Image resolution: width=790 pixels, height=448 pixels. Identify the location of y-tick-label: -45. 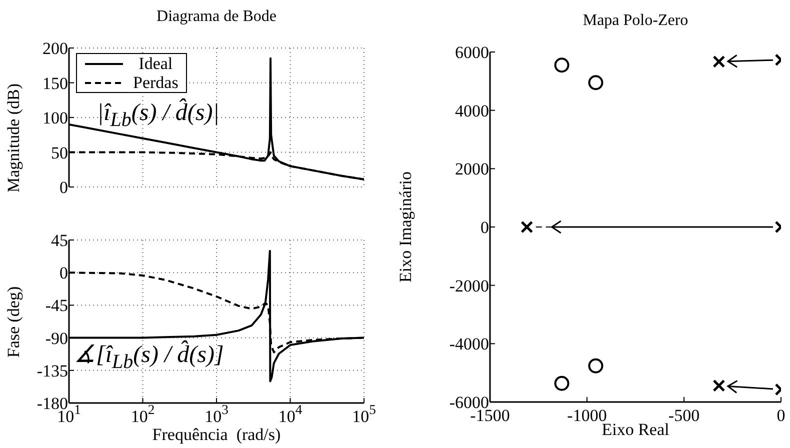
(56, 306).